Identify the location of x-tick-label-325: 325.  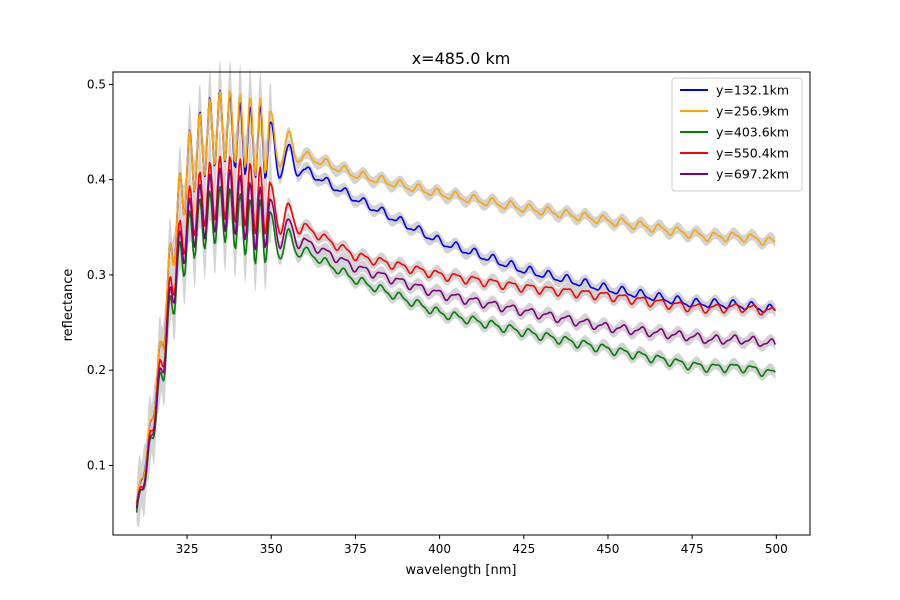
(187, 549).